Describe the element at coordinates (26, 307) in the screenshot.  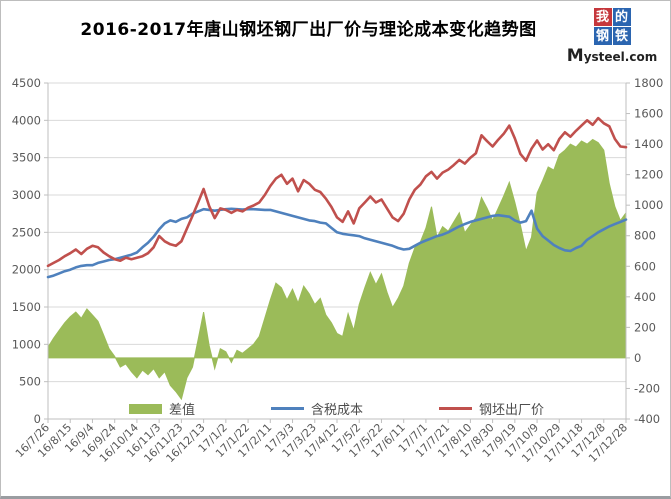
I see `left-axis-tick-label: 1500` at that location.